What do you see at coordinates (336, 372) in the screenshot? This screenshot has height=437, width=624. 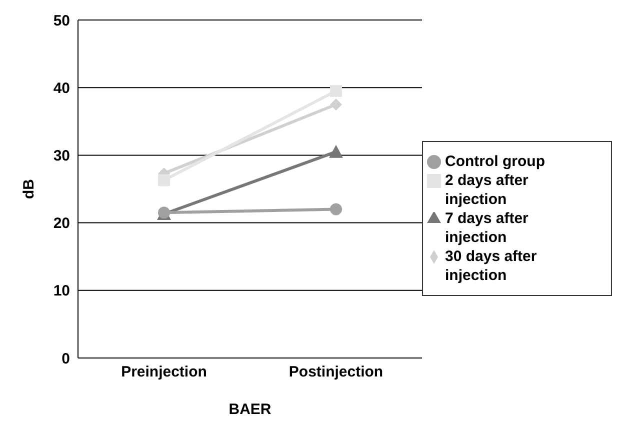 I see `x-tick-label: Postinjection` at bounding box center [336, 372].